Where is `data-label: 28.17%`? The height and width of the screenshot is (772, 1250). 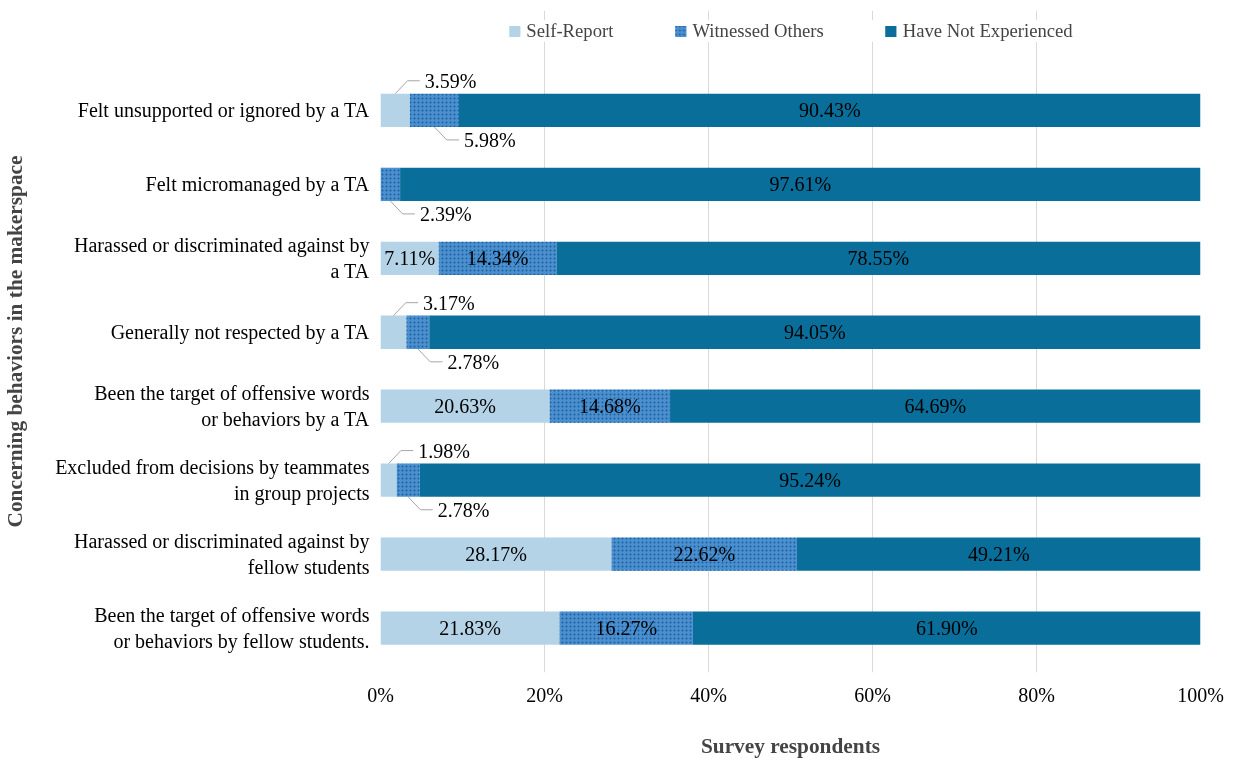
data-label: 28.17% is located at coordinates (496, 554).